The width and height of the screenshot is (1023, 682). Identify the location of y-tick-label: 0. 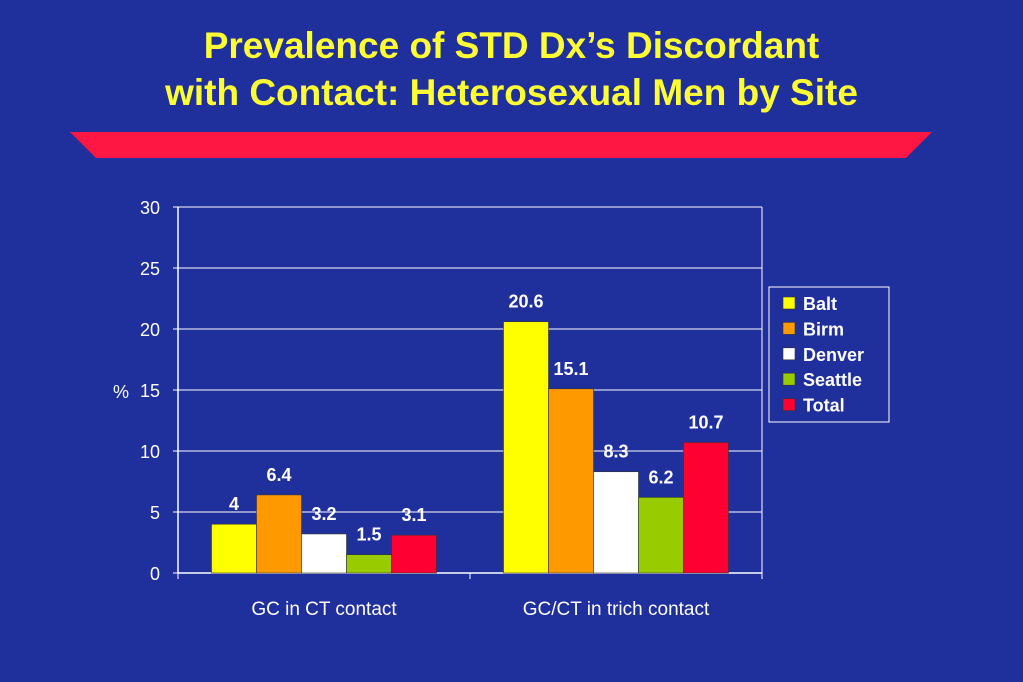
(155, 574).